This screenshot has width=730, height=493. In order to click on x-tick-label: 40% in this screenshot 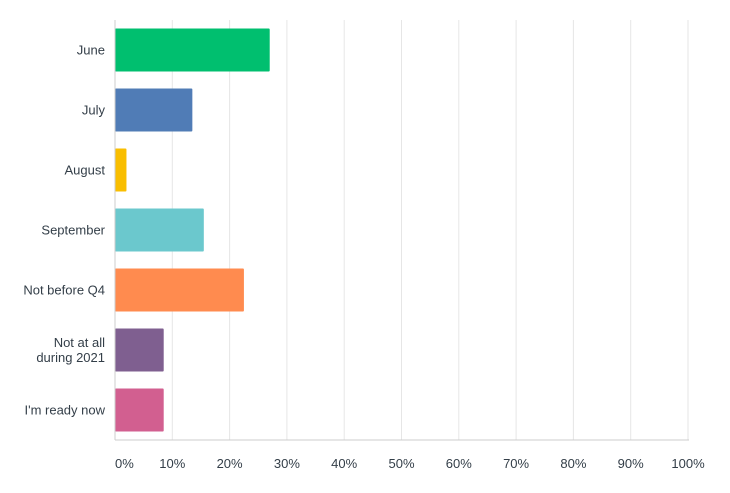, I will do `click(344, 463)`.